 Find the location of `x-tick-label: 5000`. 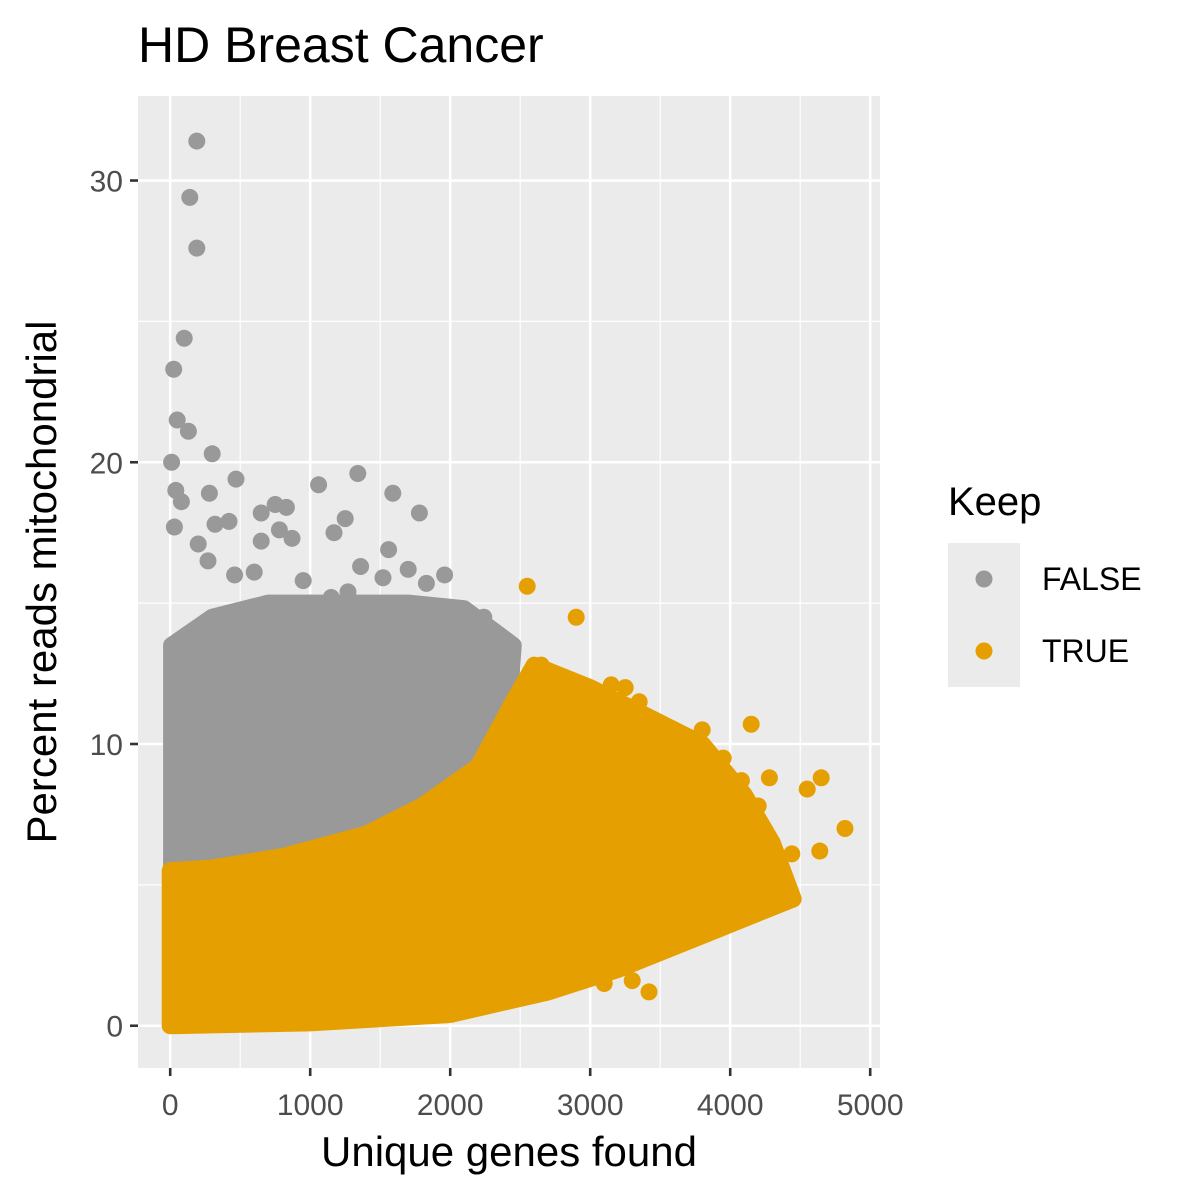

x-tick-label: 5000 is located at coordinates (870, 1105).